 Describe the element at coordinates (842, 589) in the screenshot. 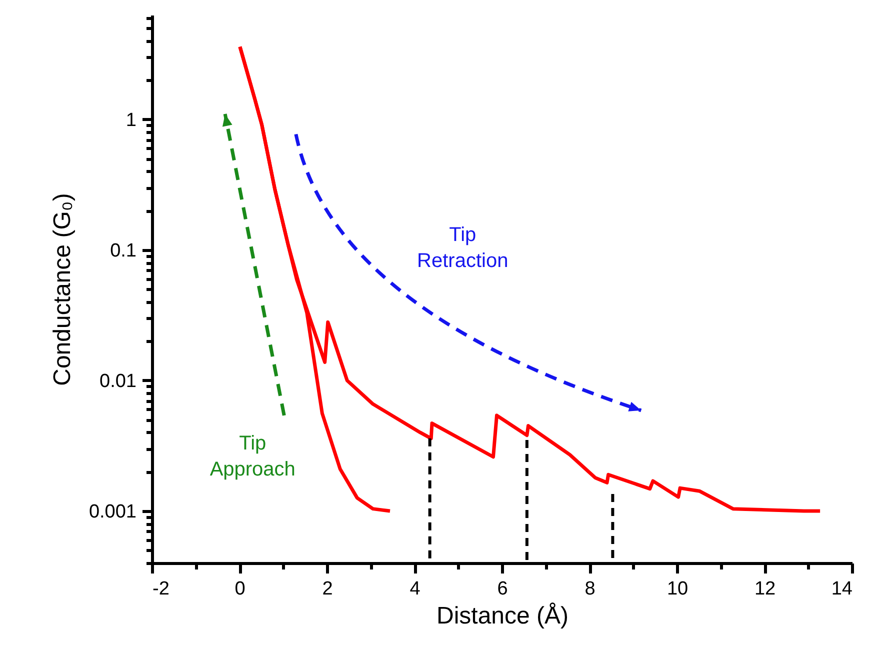

I see `x-tick-label: 14` at that location.